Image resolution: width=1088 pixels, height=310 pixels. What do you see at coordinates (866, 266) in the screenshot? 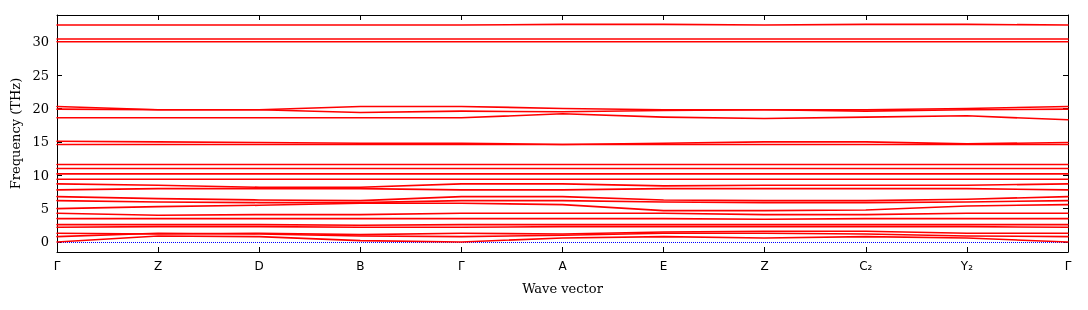
I see `x-tick-label: C₂` at bounding box center [866, 266].